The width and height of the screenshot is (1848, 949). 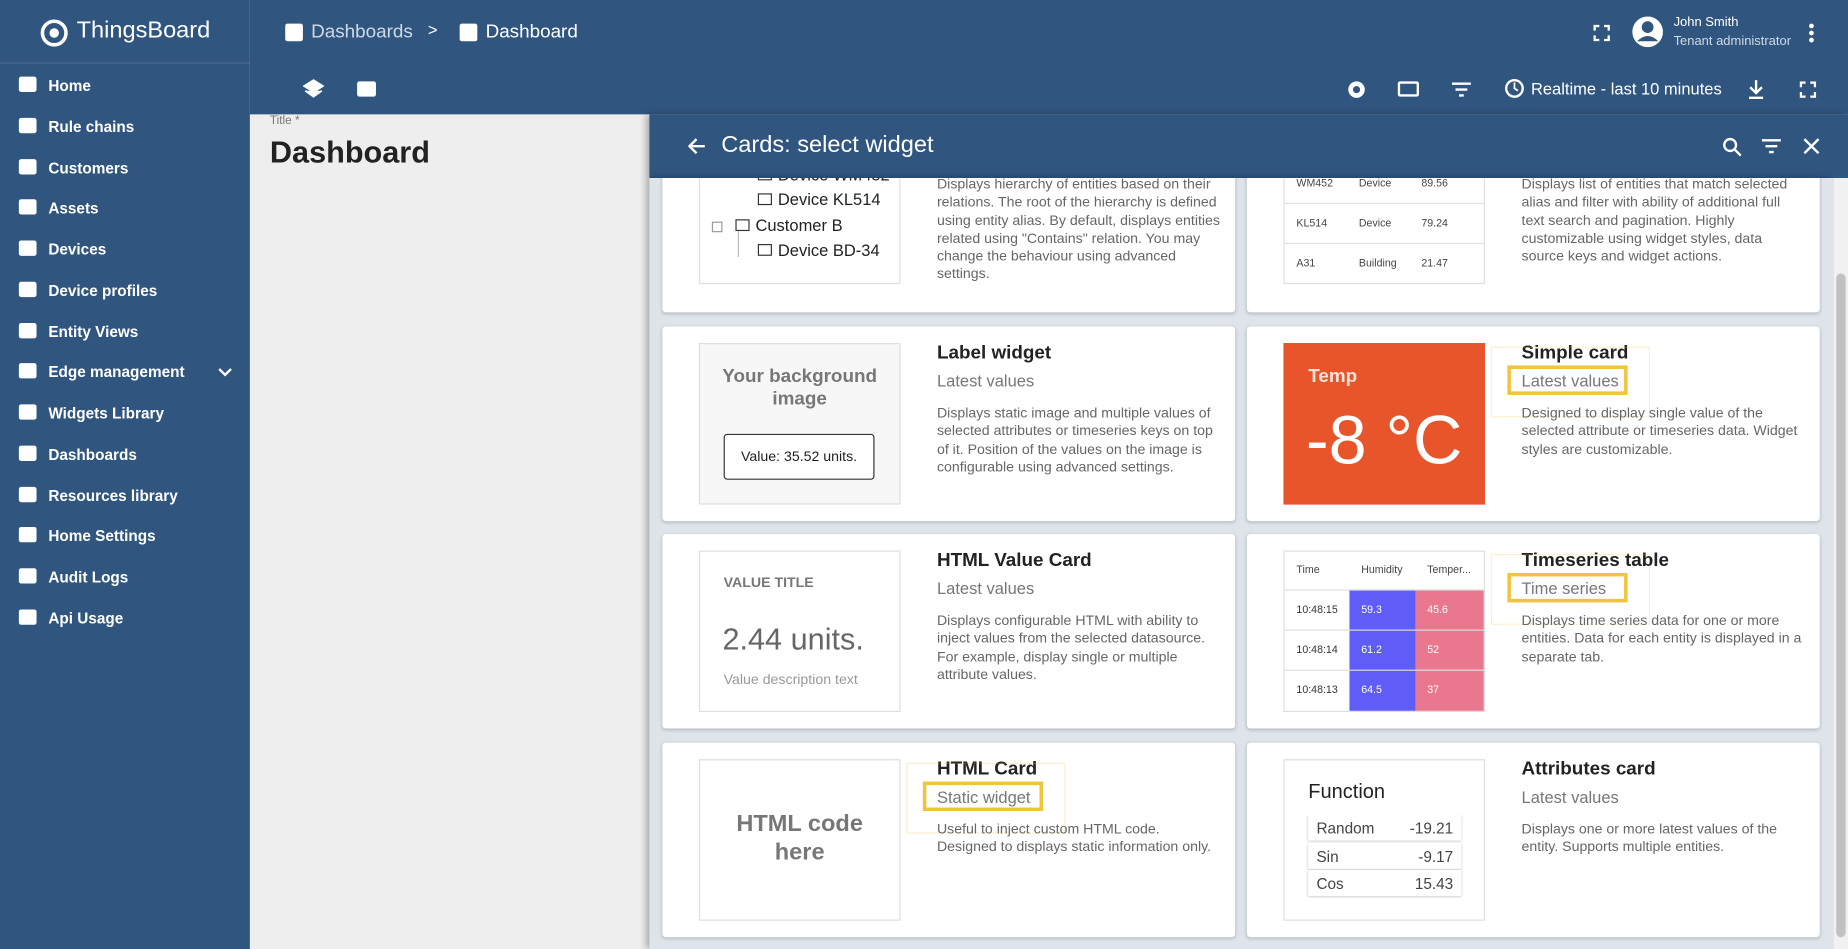 I want to click on widget-preview: Your background image Value: 35.52 units., so click(x=799, y=424).